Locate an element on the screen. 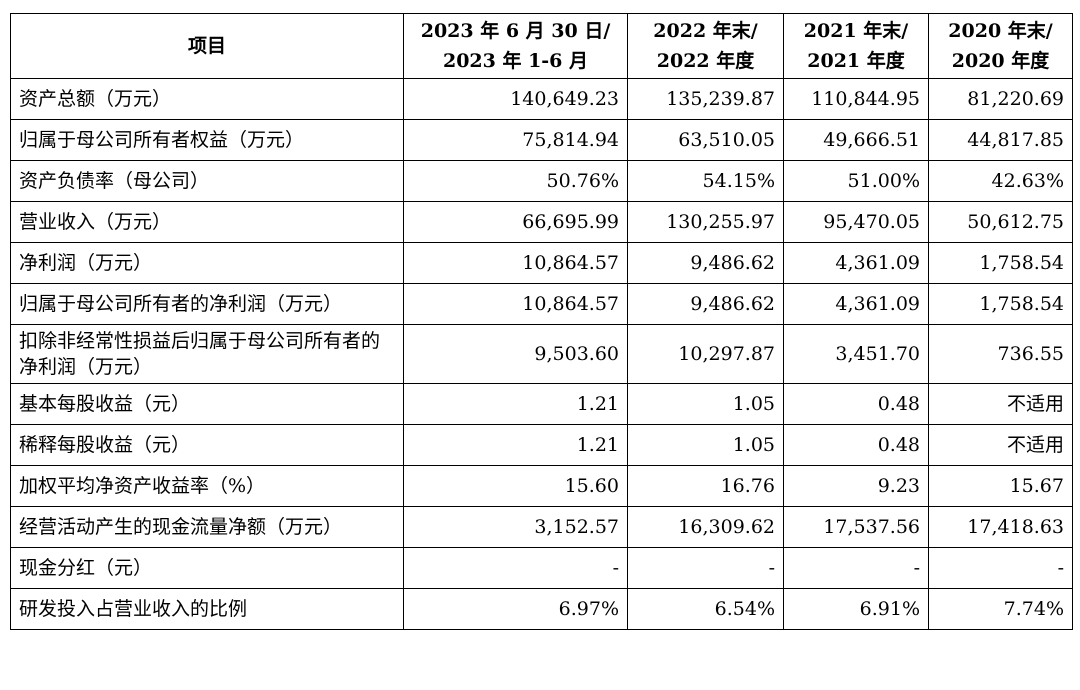  cell-value: 50,612.75 is located at coordinates (1000, 222).